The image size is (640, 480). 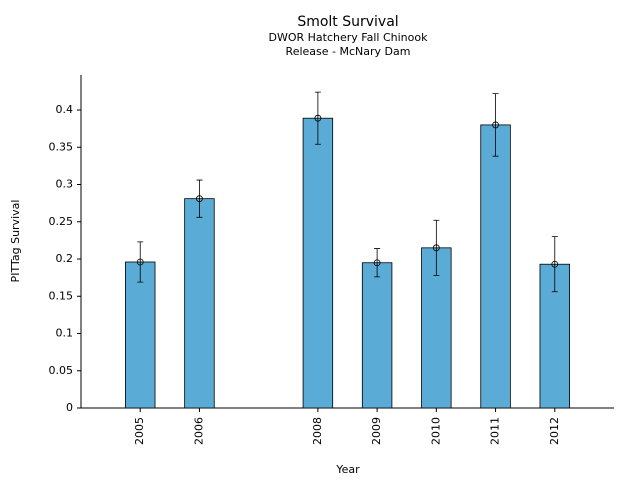 I want to click on y-tick-label: 0.3, so click(x=65, y=184).